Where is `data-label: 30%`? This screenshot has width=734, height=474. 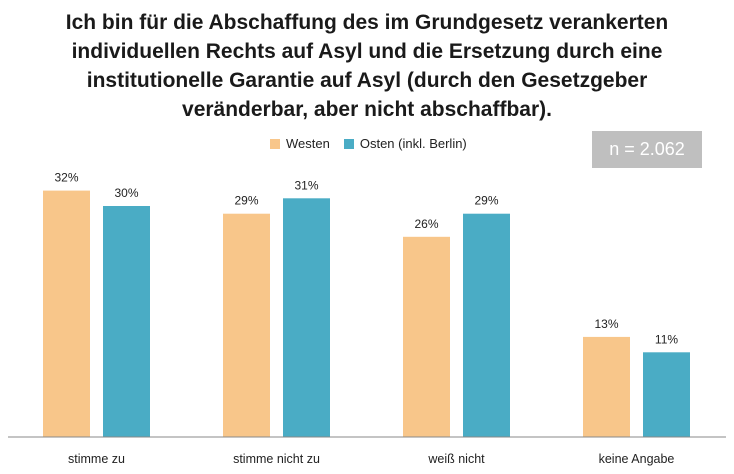 data-label: 30% is located at coordinates (126, 193).